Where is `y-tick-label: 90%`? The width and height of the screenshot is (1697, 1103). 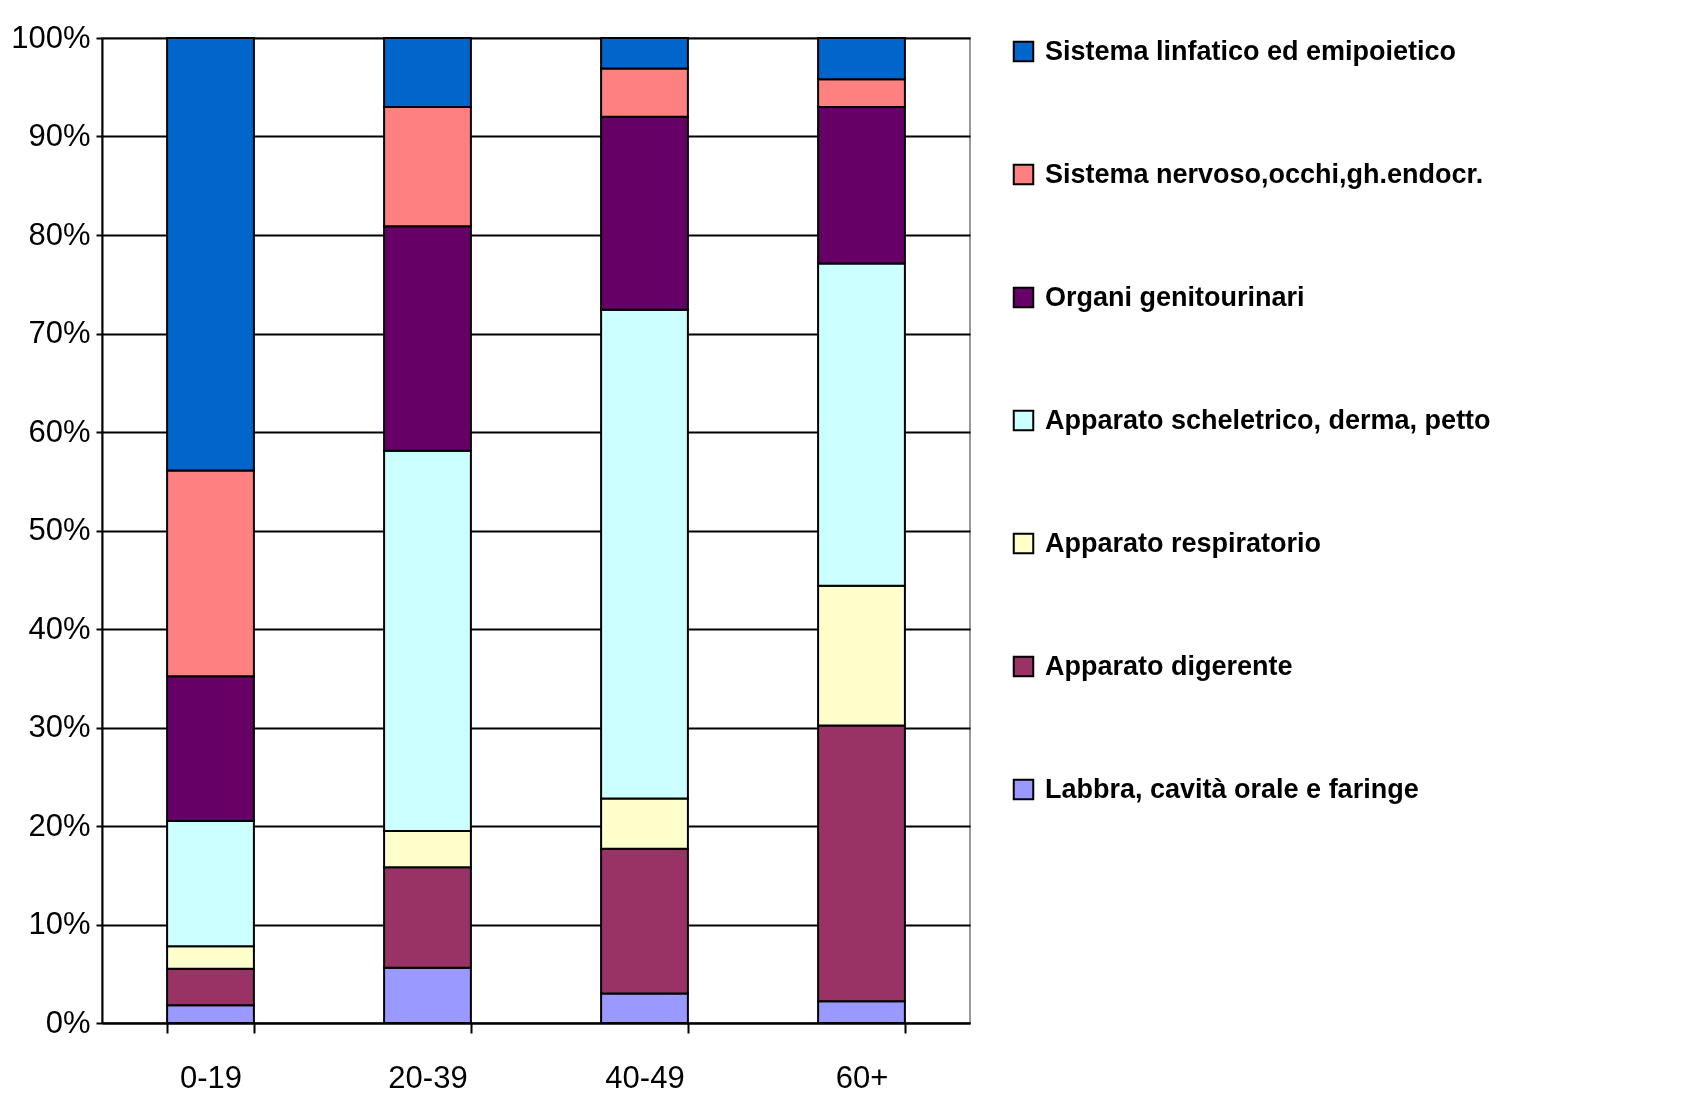 y-tick-label: 90% is located at coordinates (59, 135).